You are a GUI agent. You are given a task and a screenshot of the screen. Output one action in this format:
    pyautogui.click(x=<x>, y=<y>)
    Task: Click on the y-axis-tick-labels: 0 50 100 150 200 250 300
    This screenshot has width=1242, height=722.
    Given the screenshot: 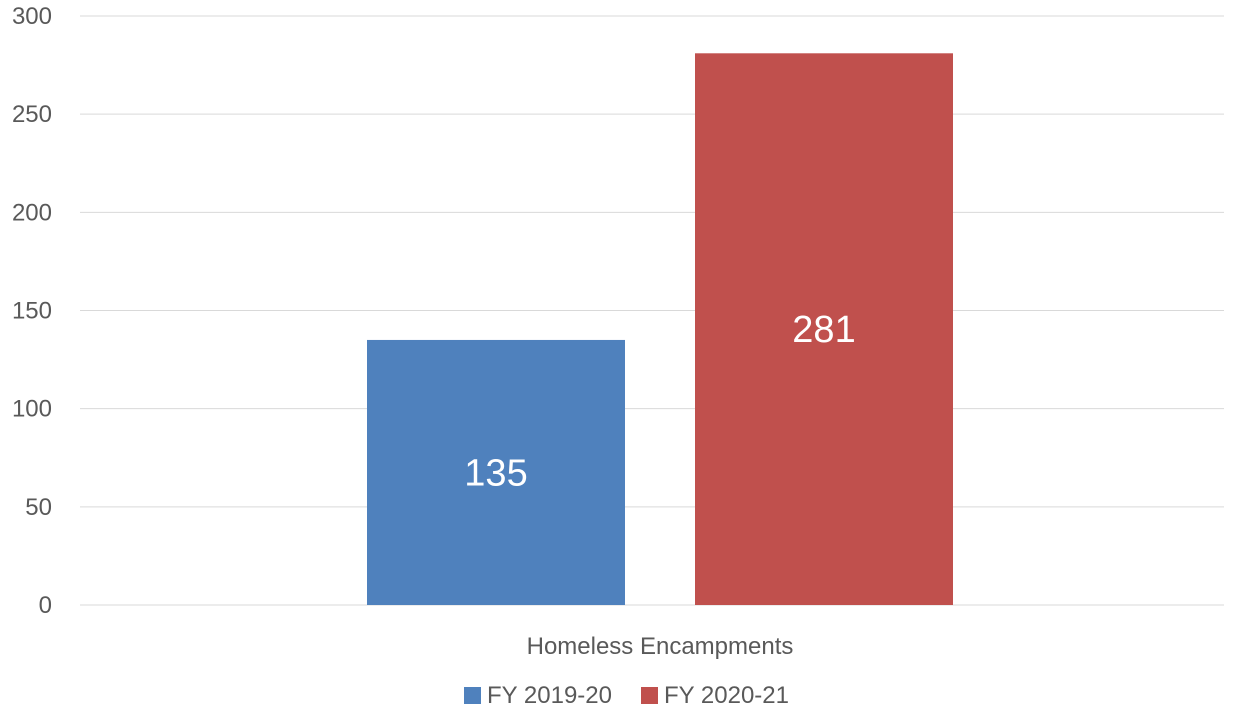 What is the action you would take?
    pyautogui.click(x=32, y=311)
    